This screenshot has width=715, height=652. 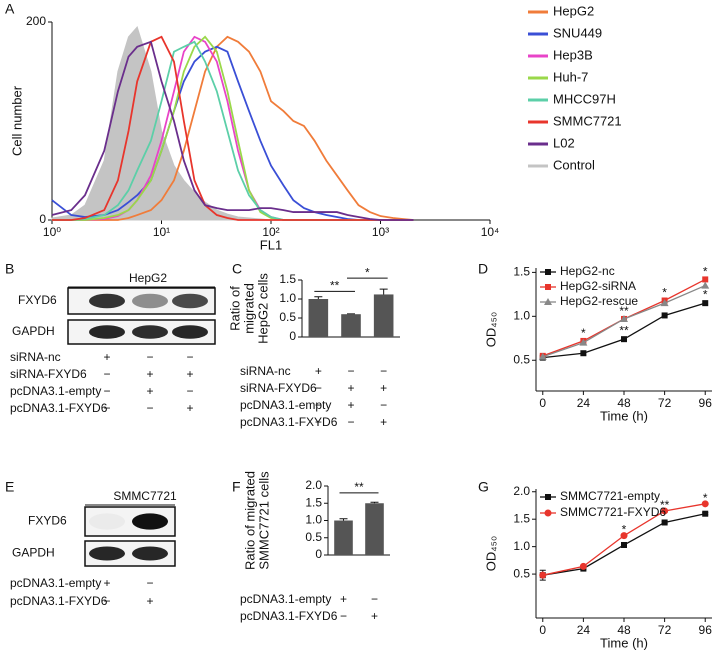 What do you see at coordinates (570, 76) in the screenshot?
I see `legend-label: Huh-7` at bounding box center [570, 76].